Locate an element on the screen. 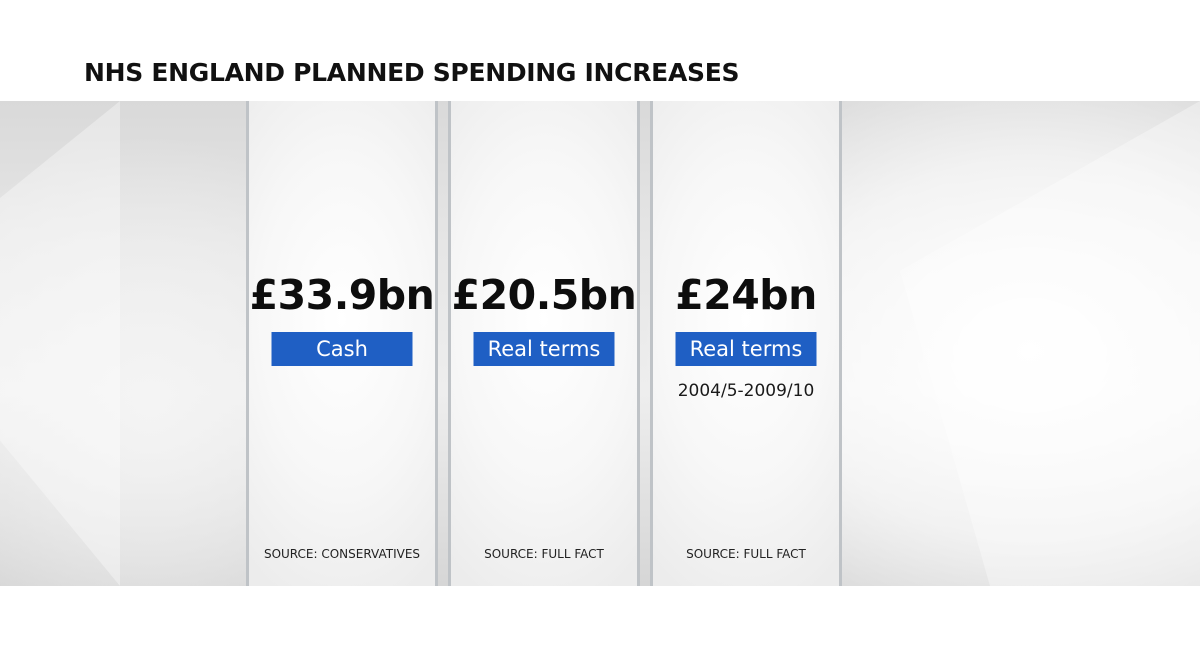  panel-real-terms: £20.5bn Real terms SOURCE: FULL FACT is located at coordinates (544, 343).